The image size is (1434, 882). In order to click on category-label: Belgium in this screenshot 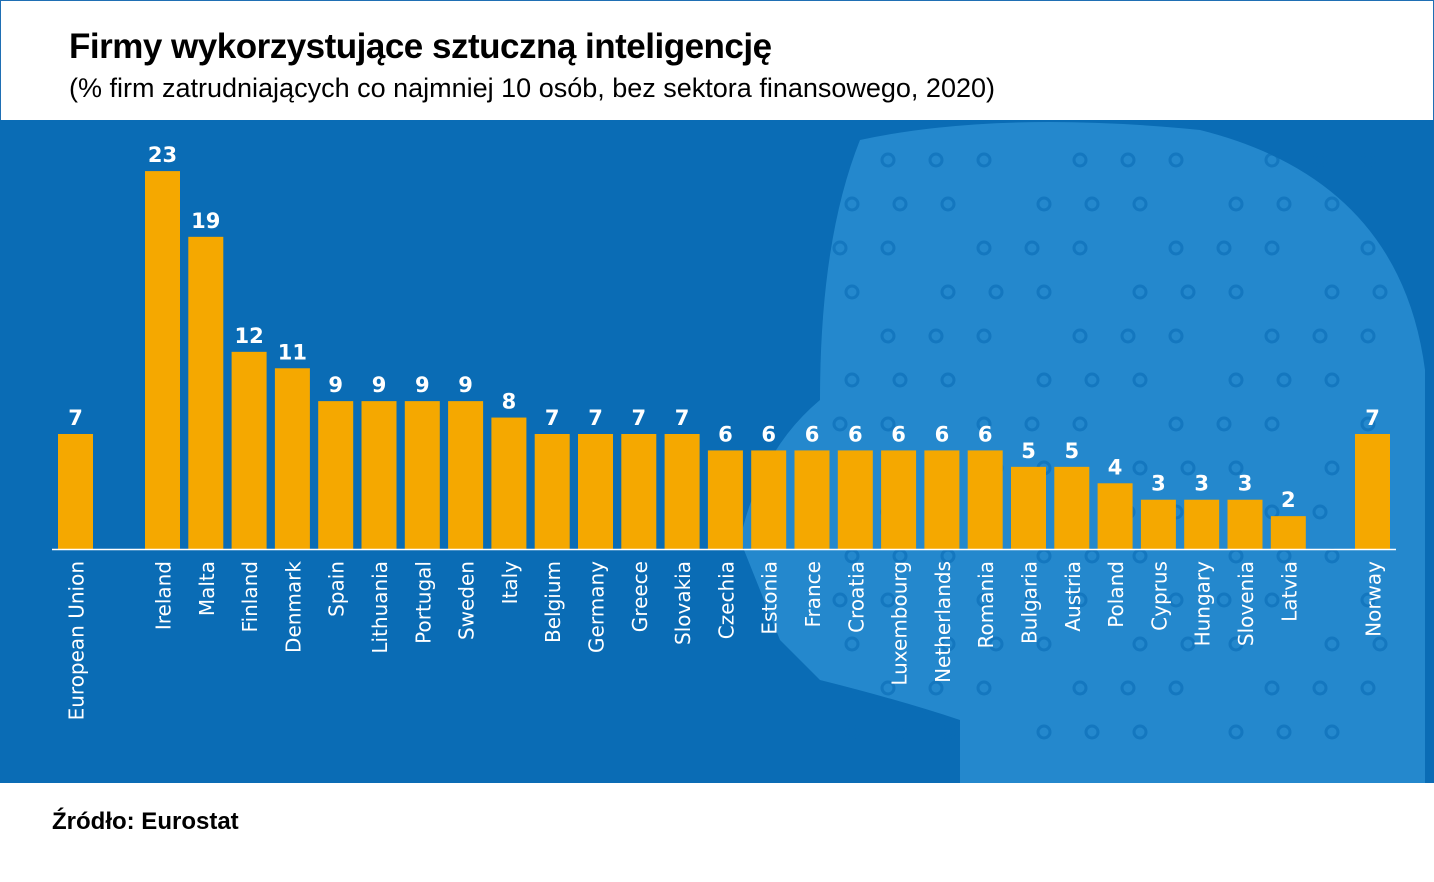, I will do `click(553, 602)`.